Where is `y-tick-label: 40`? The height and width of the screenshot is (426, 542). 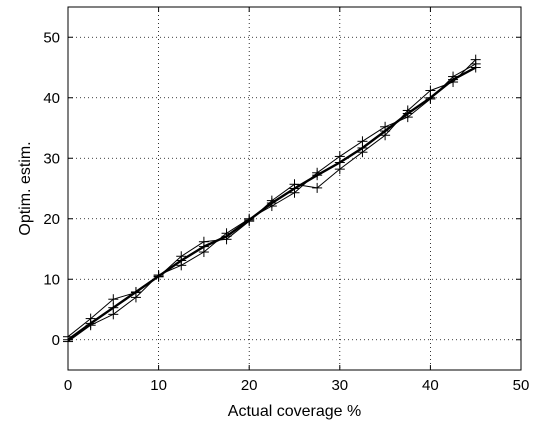
y-tick-label: 40 is located at coordinates (51, 98).